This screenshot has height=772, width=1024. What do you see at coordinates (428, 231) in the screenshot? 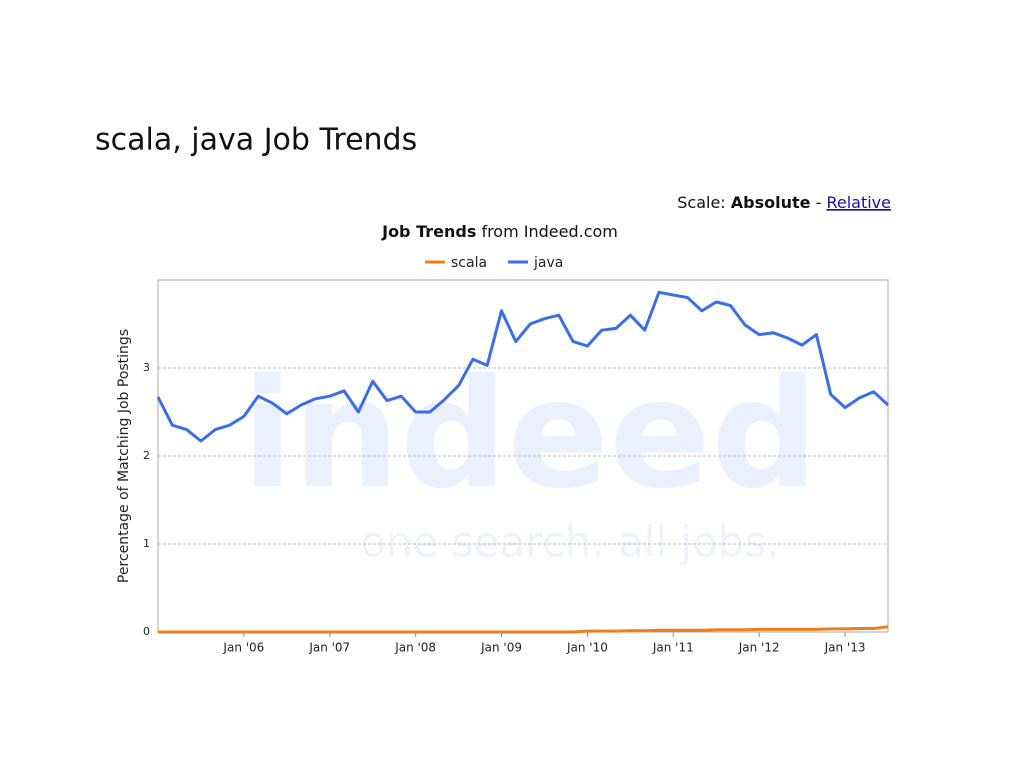
I see `chart-title: Job Trends` at bounding box center [428, 231].